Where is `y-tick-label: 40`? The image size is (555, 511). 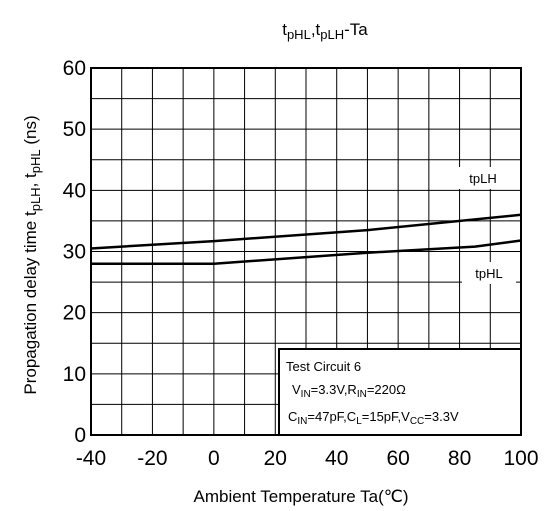
y-tick-label: 40 is located at coordinates (74, 190).